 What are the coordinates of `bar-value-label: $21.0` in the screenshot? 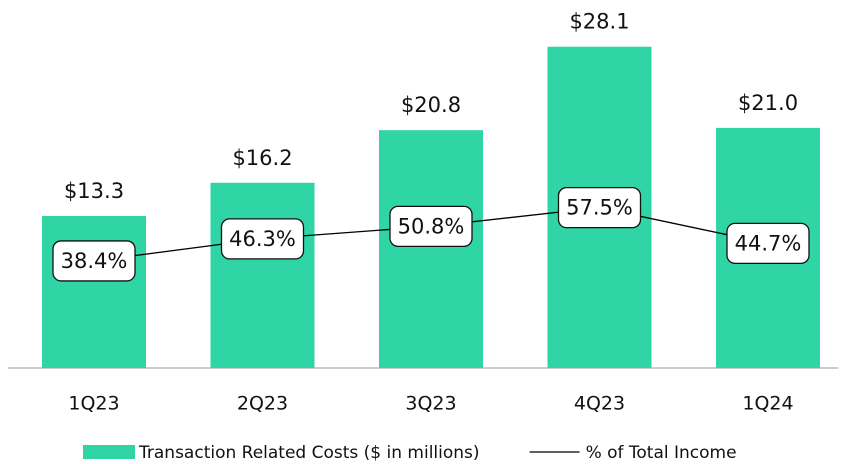 It's located at (768, 103).